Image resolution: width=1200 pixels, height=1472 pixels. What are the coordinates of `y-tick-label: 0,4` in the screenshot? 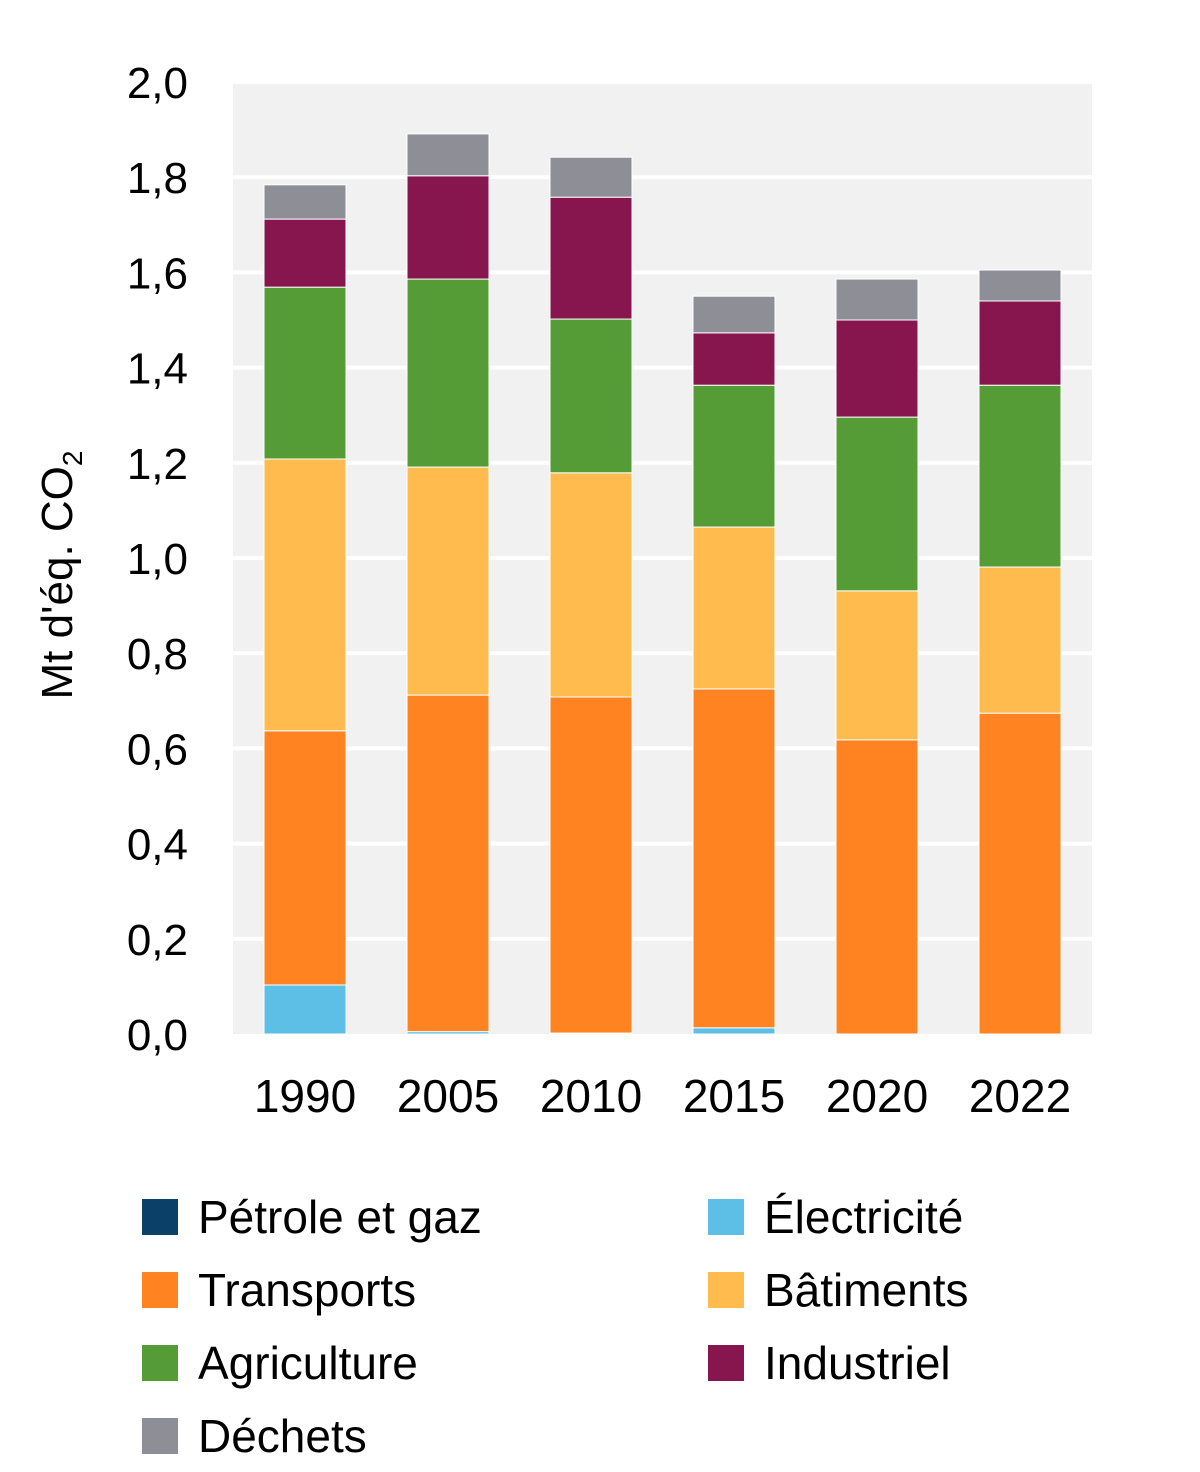 It's located at (157, 845).